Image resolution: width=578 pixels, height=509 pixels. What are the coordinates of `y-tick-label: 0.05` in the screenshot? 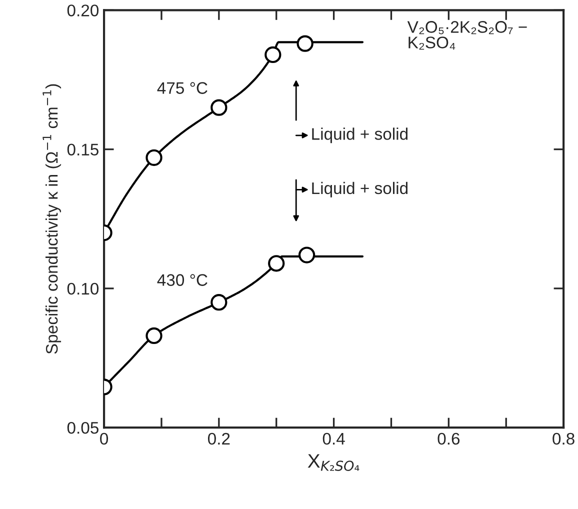 It's located at (82, 428).